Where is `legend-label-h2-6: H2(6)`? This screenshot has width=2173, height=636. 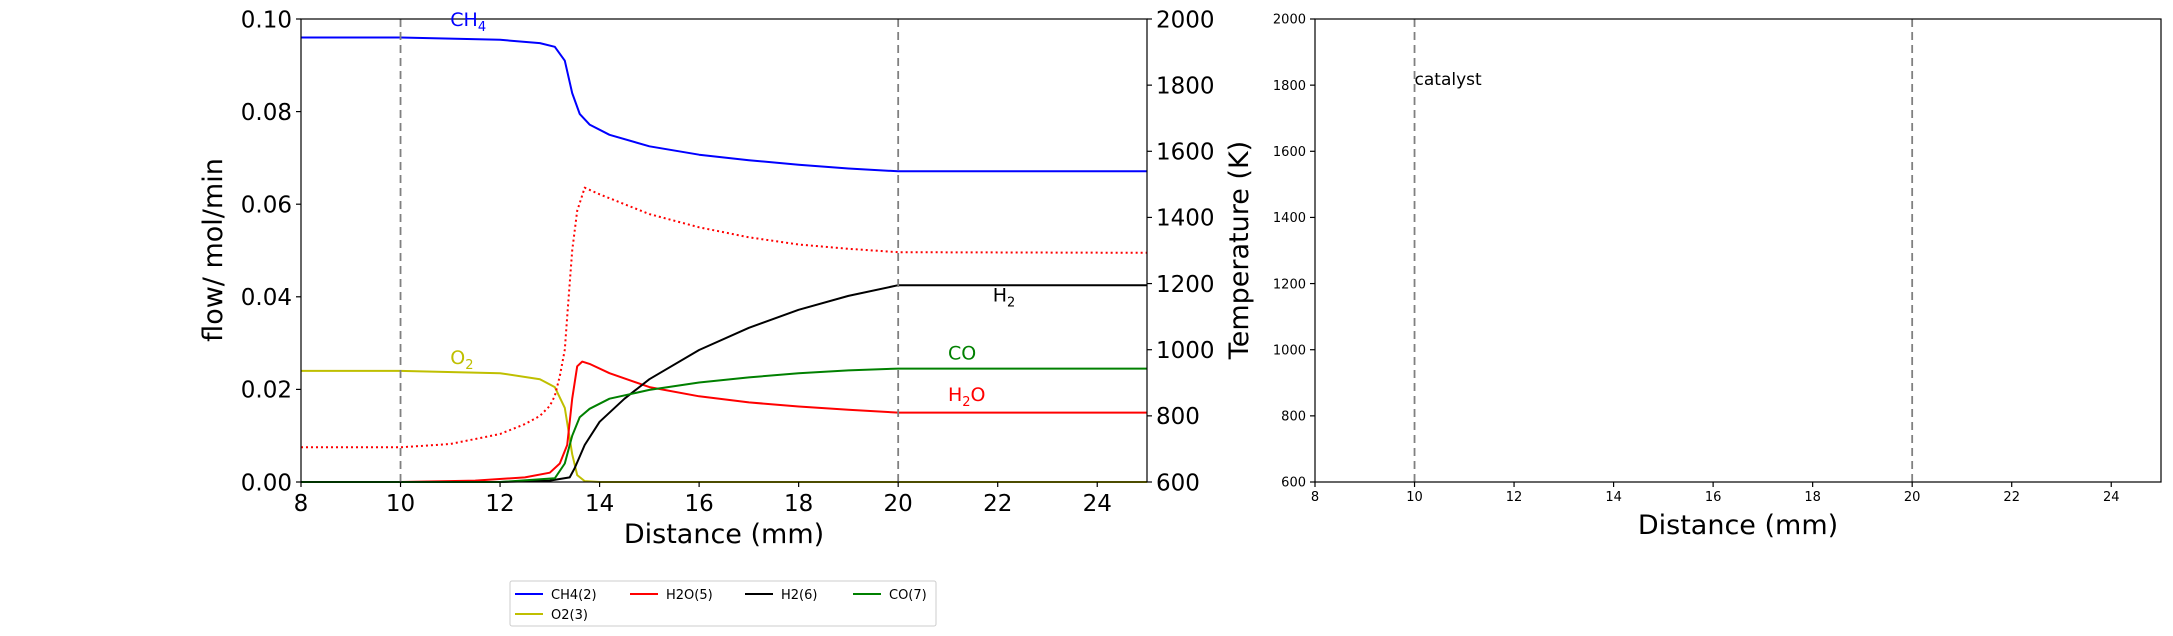
legend-label-h2-6: H2(6) is located at coordinates (799, 595).